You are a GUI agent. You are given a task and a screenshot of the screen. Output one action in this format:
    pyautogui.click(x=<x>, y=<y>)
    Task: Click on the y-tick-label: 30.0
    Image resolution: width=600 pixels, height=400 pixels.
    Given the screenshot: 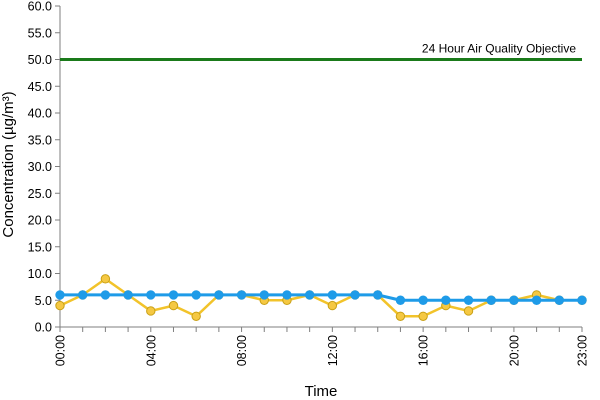 What is the action you would take?
    pyautogui.click(x=40, y=167)
    